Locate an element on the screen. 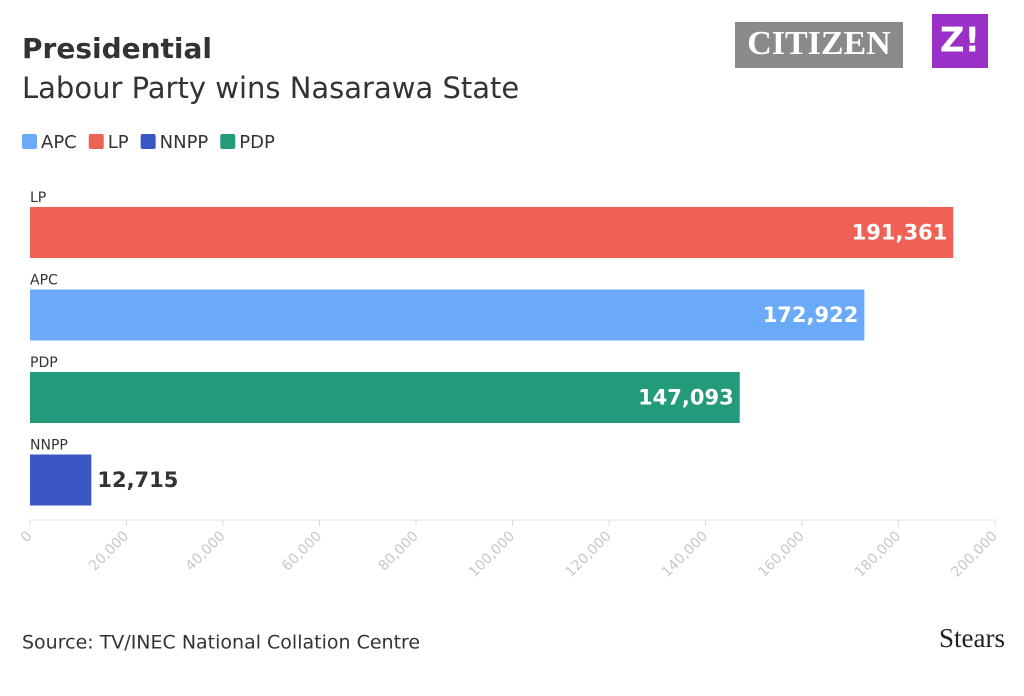 This screenshot has height=696, width=1024. z-logo-box is located at coordinates (960, 41).